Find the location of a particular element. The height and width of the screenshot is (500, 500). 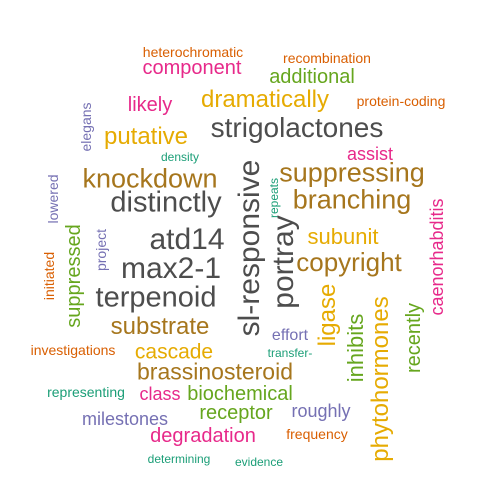

word-sl-responsive: sl-responsive is located at coordinates (249, 248).